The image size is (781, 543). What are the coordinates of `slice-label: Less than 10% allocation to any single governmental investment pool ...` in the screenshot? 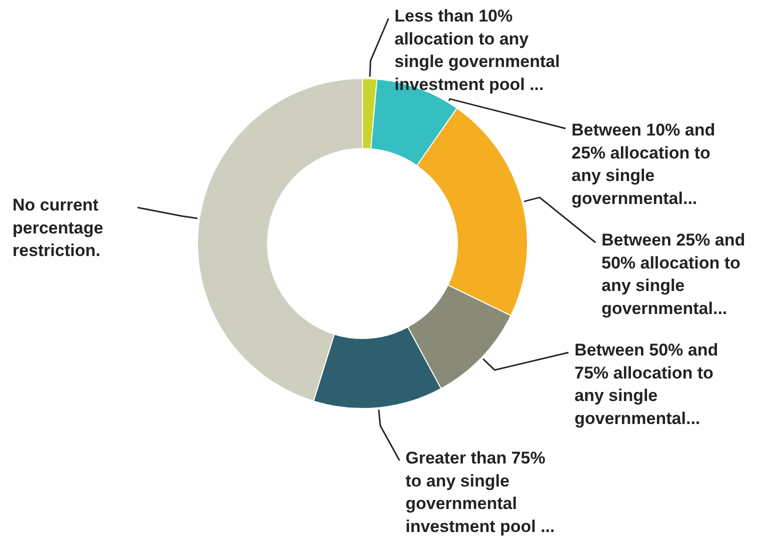 It's located at (477, 50).